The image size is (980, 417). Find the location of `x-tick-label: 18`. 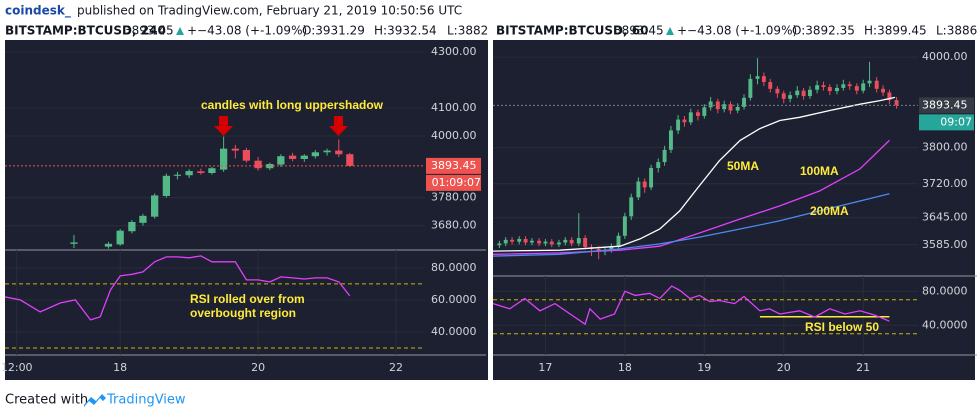

x-tick-label: 18 is located at coordinates (625, 367).